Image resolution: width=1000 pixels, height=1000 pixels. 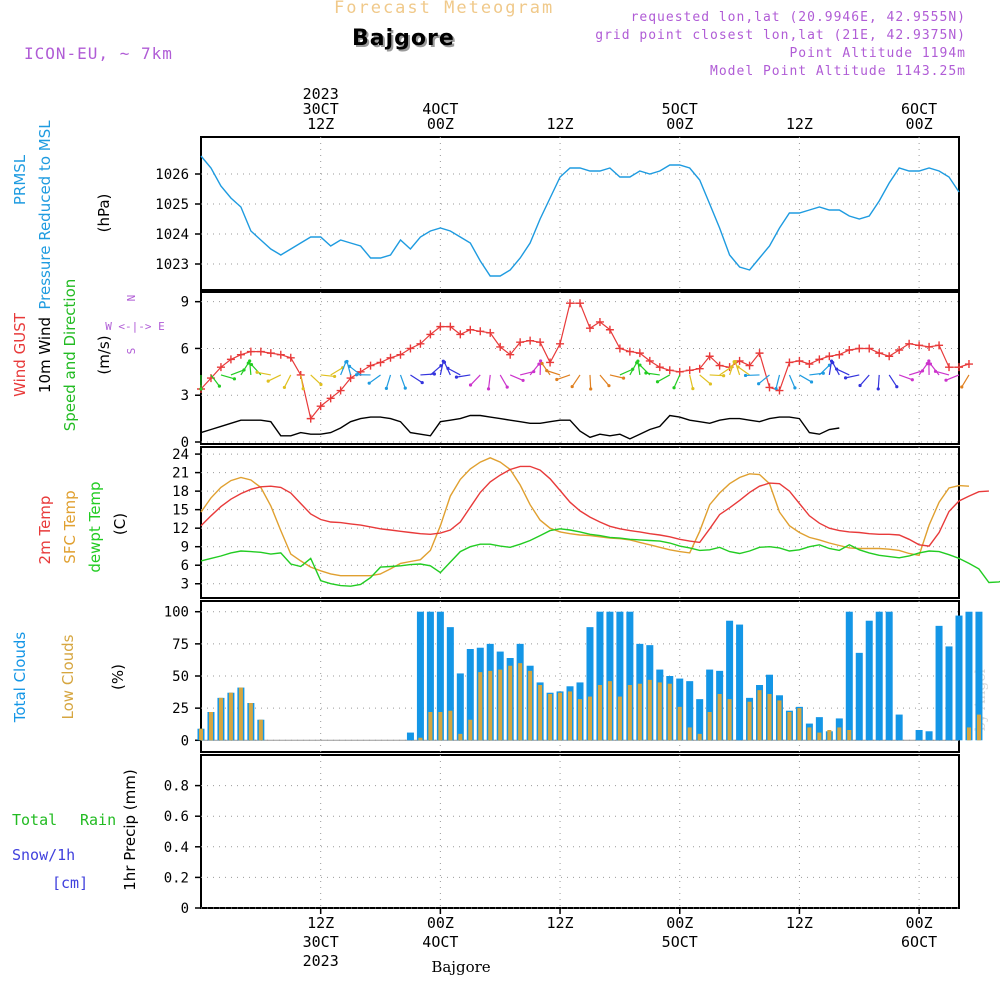 What do you see at coordinates (584, 375) in the screenshot?
I see `wind-direction-arrows` at bounding box center [584, 375].